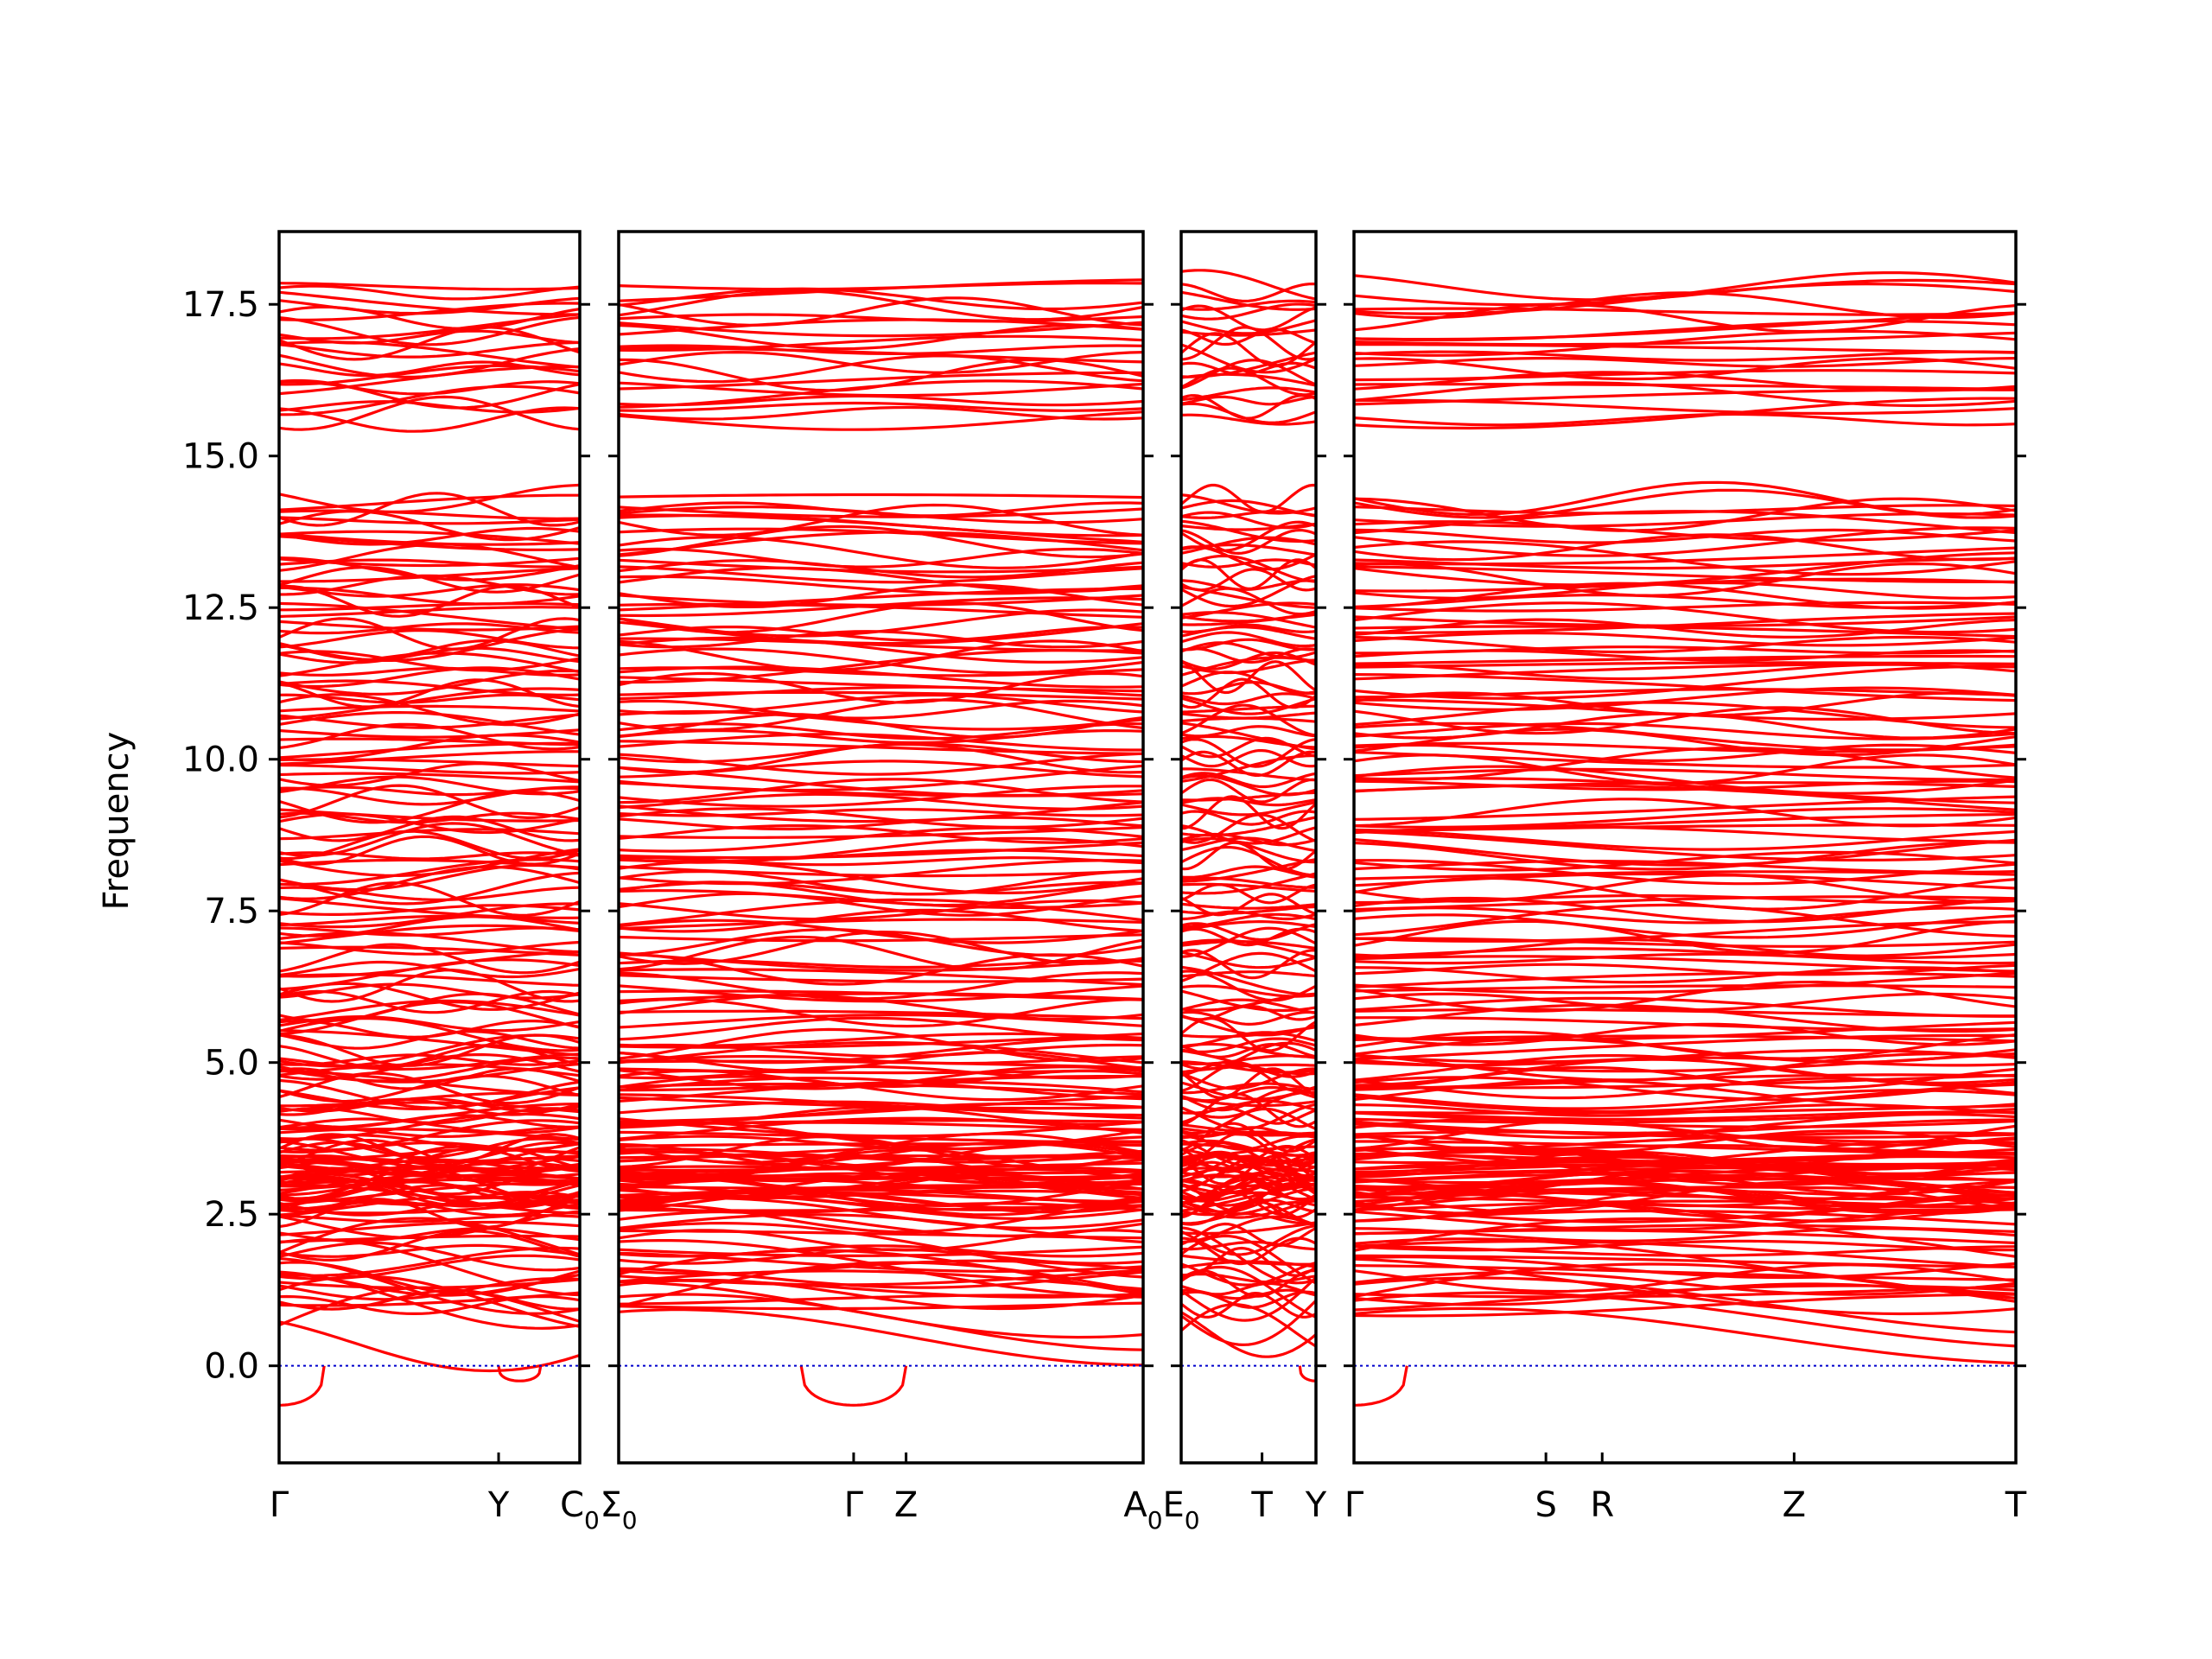 This screenshot has width=2212, height=1659. What do you see at coordinates (2016, 1505) in the screenshot?
I see `x-tick-label: T` at bounding box center [2016, 1505].